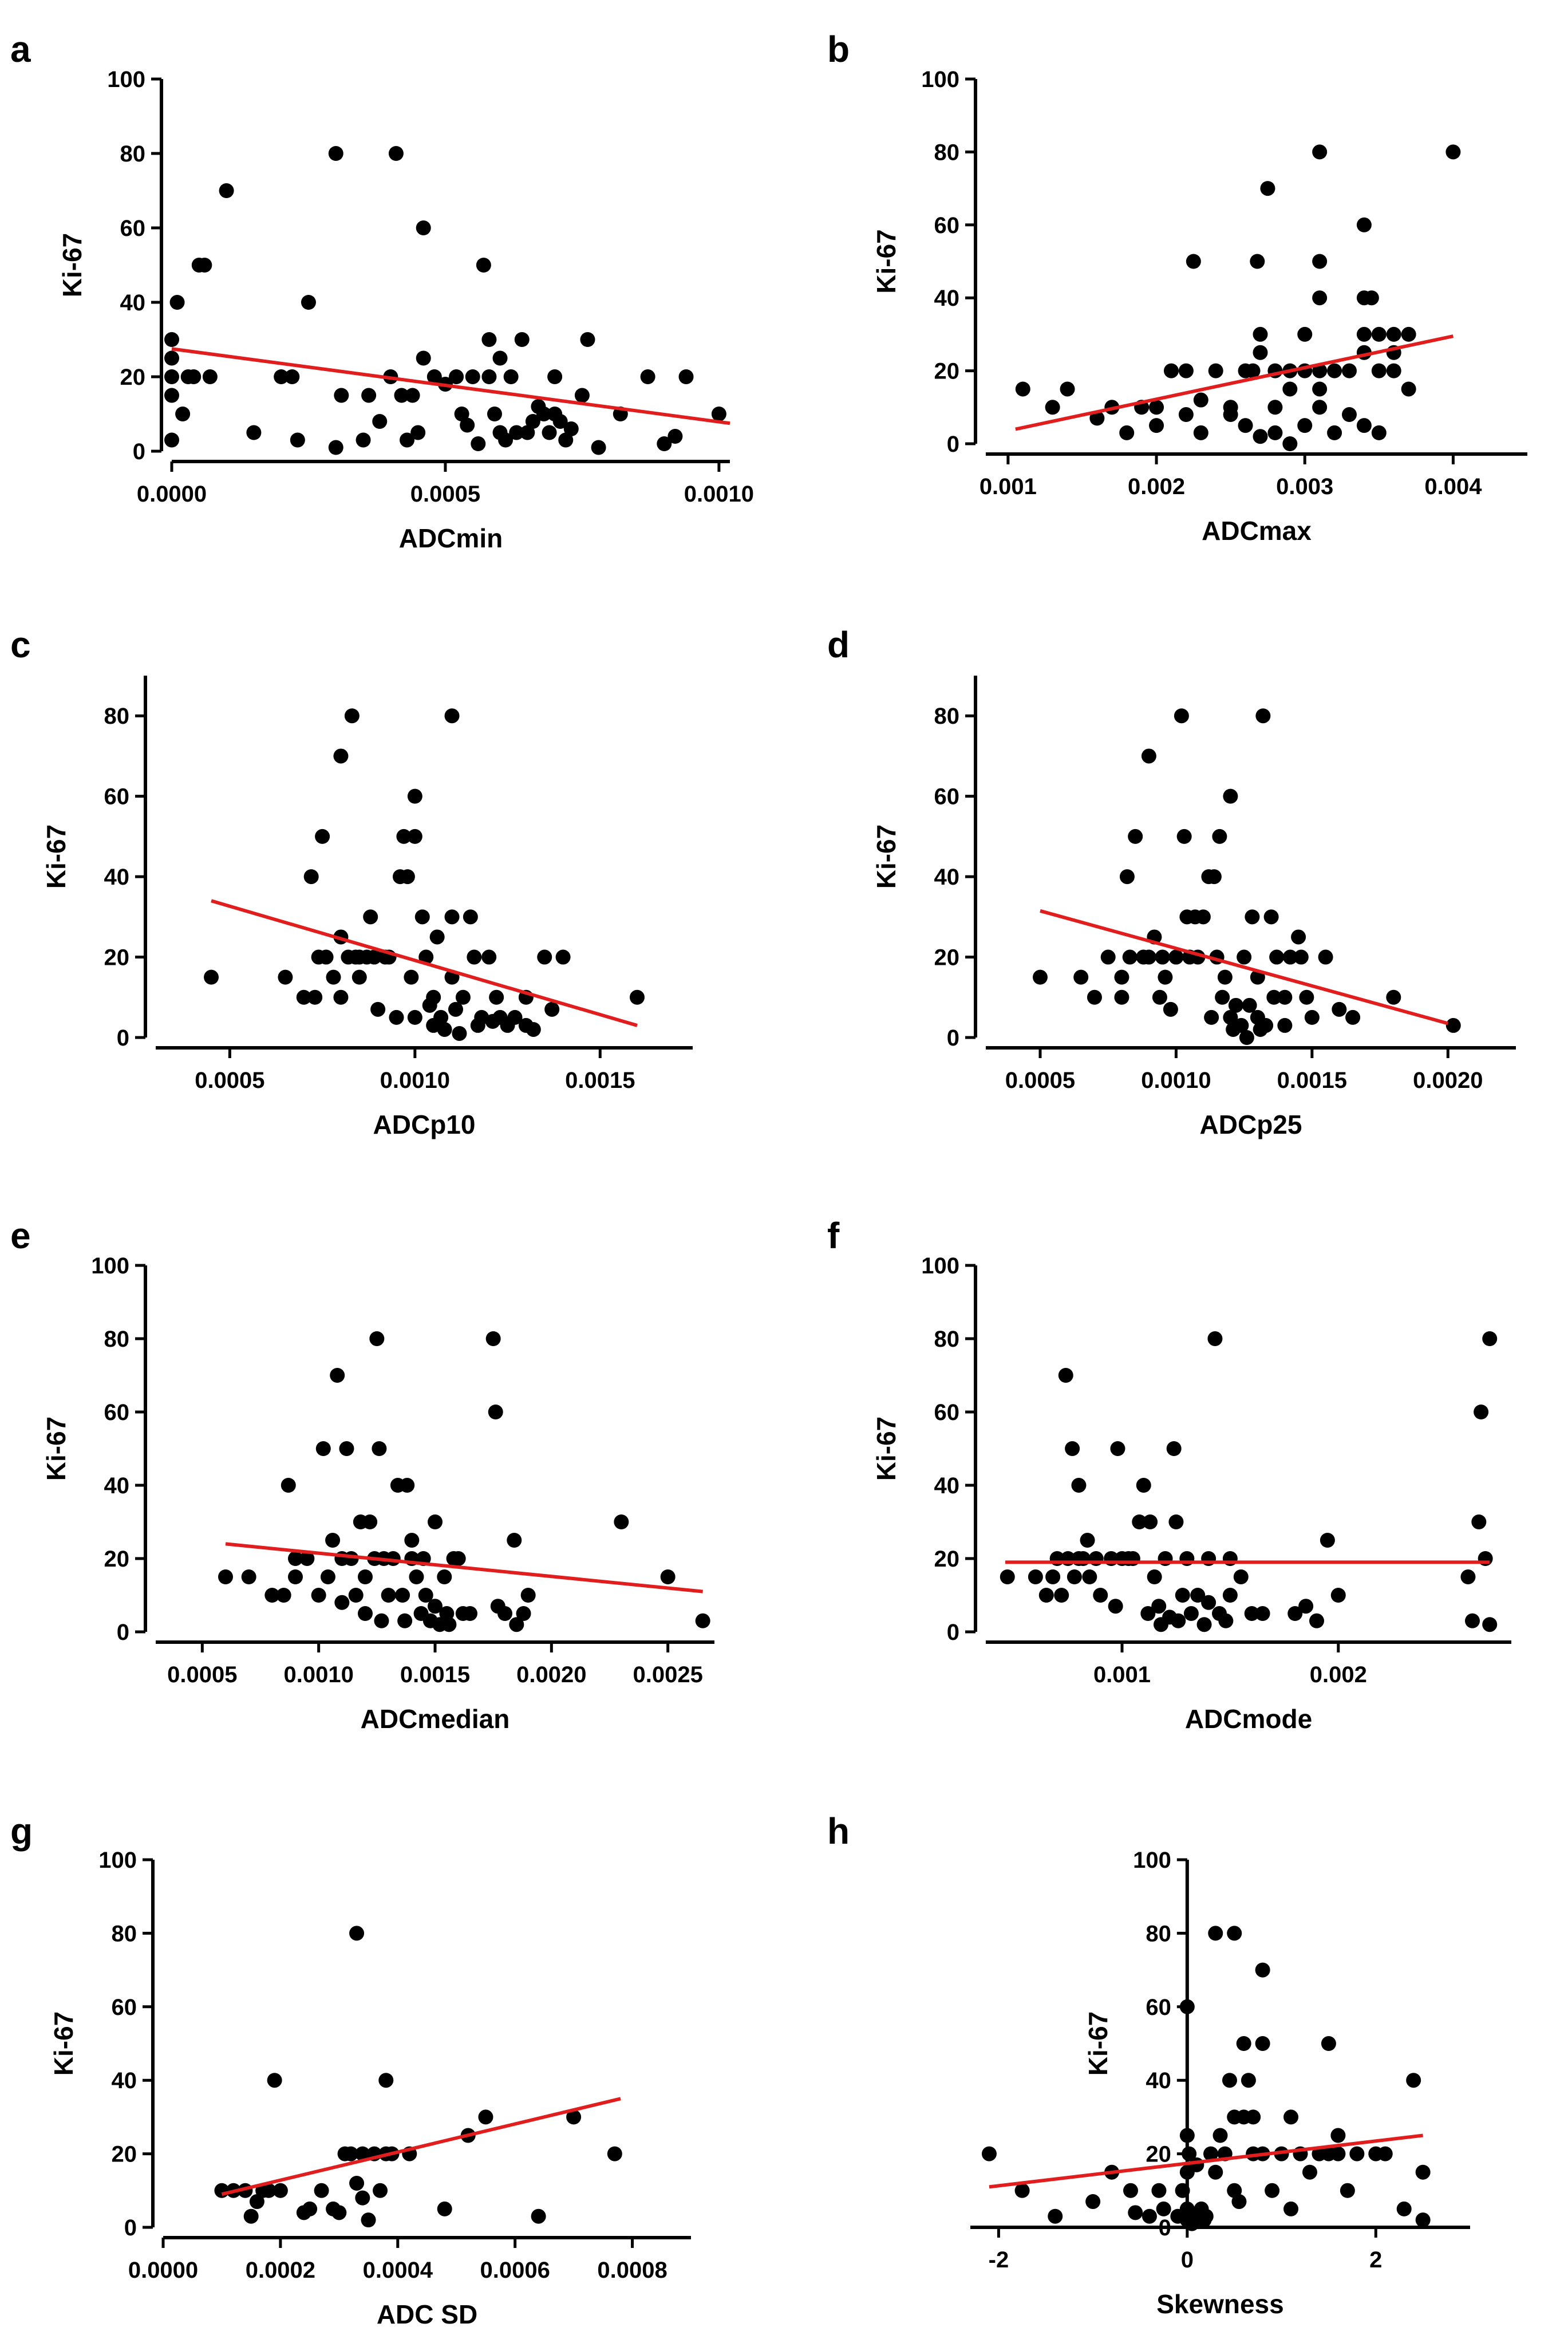 The image size is (1568, 2351). I want to click on x-tick-label: 0.0010, so click(1176, 1080).